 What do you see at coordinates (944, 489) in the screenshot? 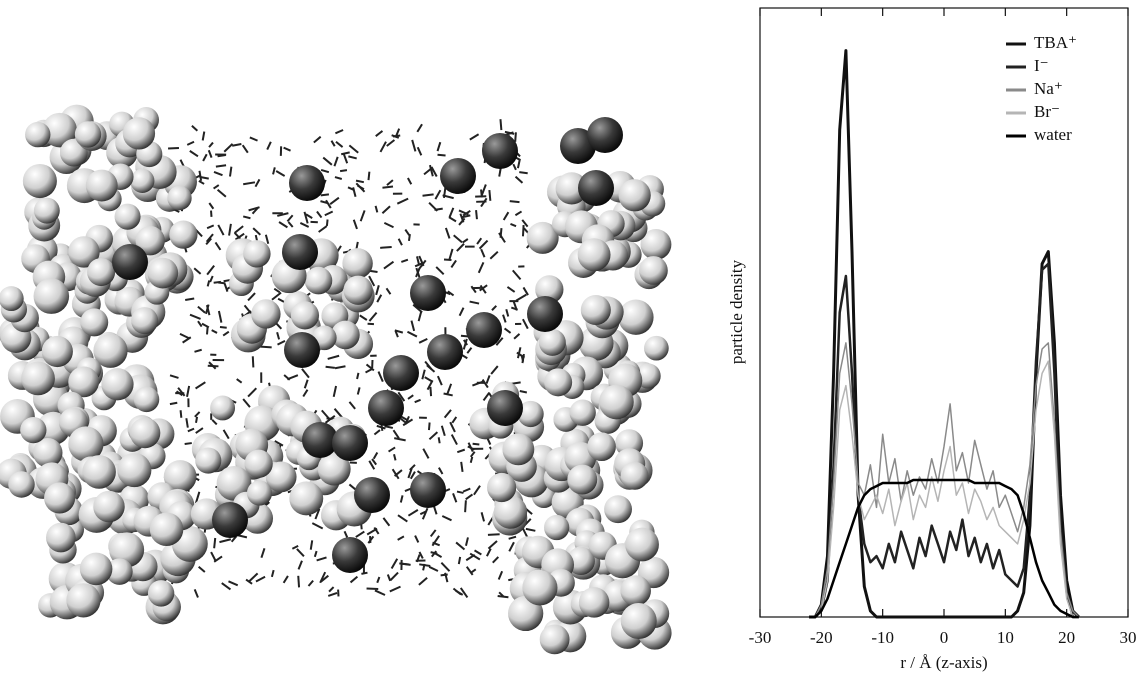
I see `series-line` at bounding box center [944, 489].